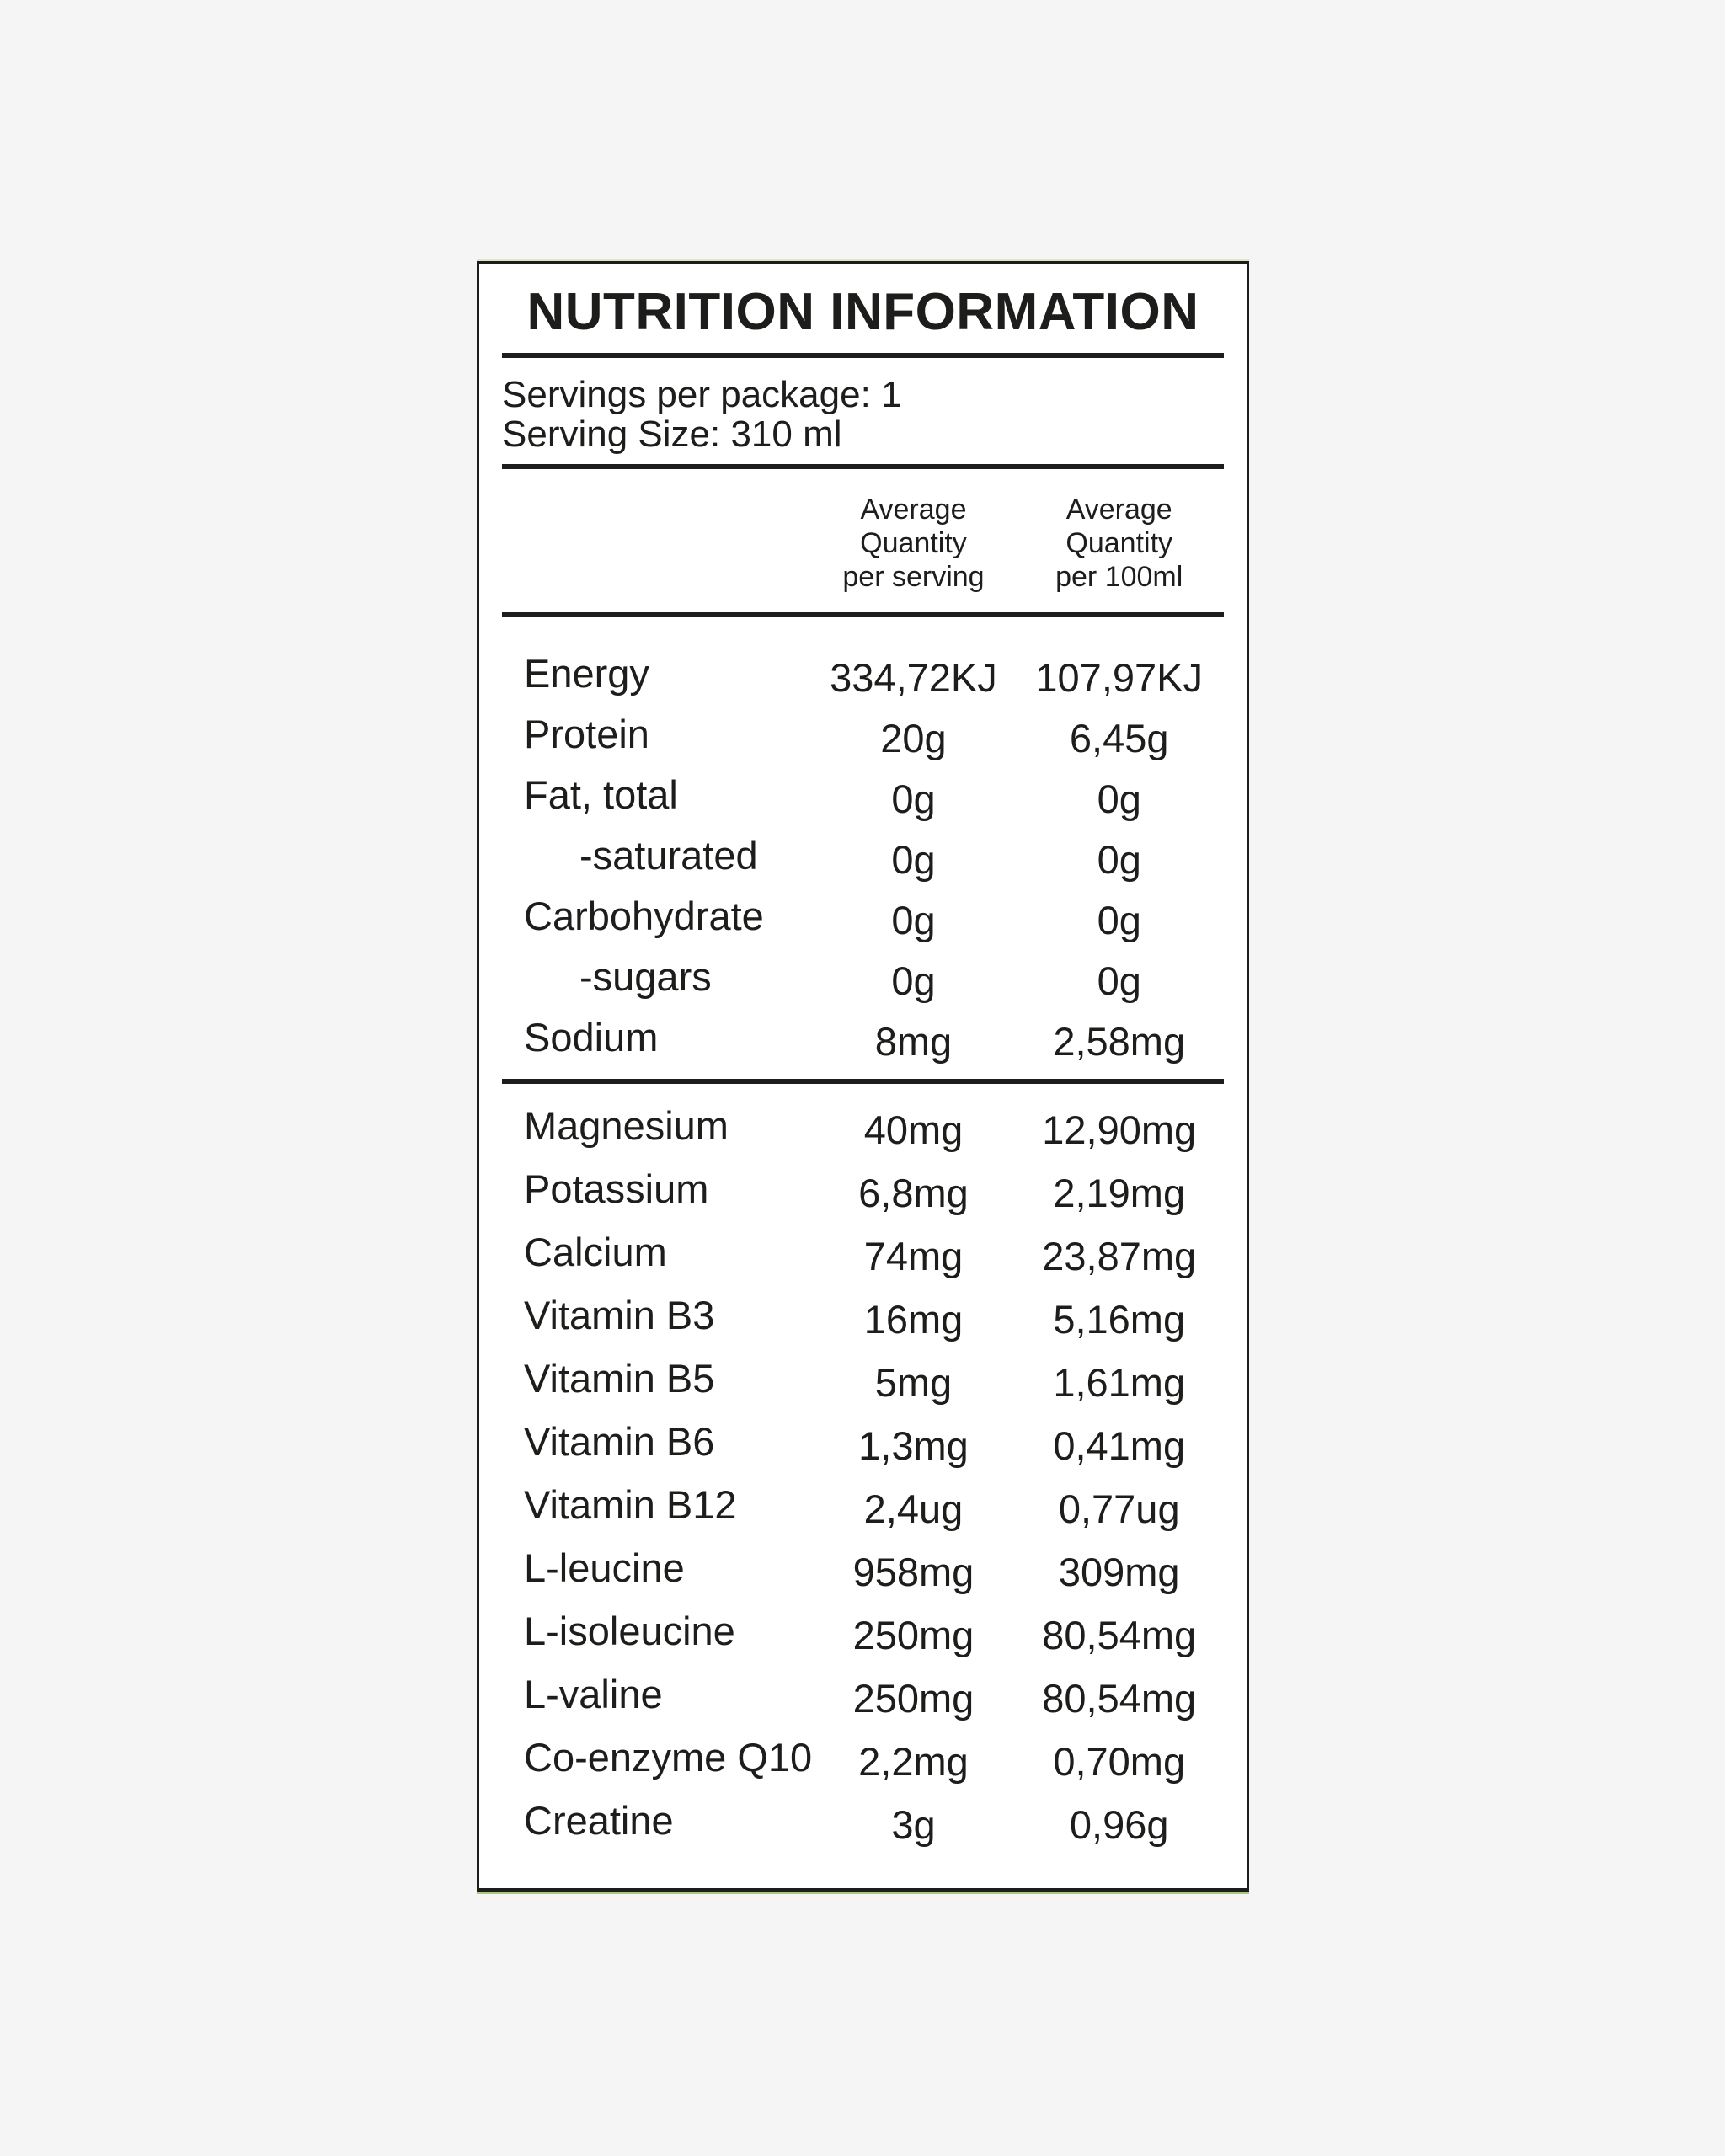 The image size is (1725, 2156). What do you see at coordinates (645, 976) in the screenshot?
I see `nutrient-name: -sugars` at bounding box center [645, 976].